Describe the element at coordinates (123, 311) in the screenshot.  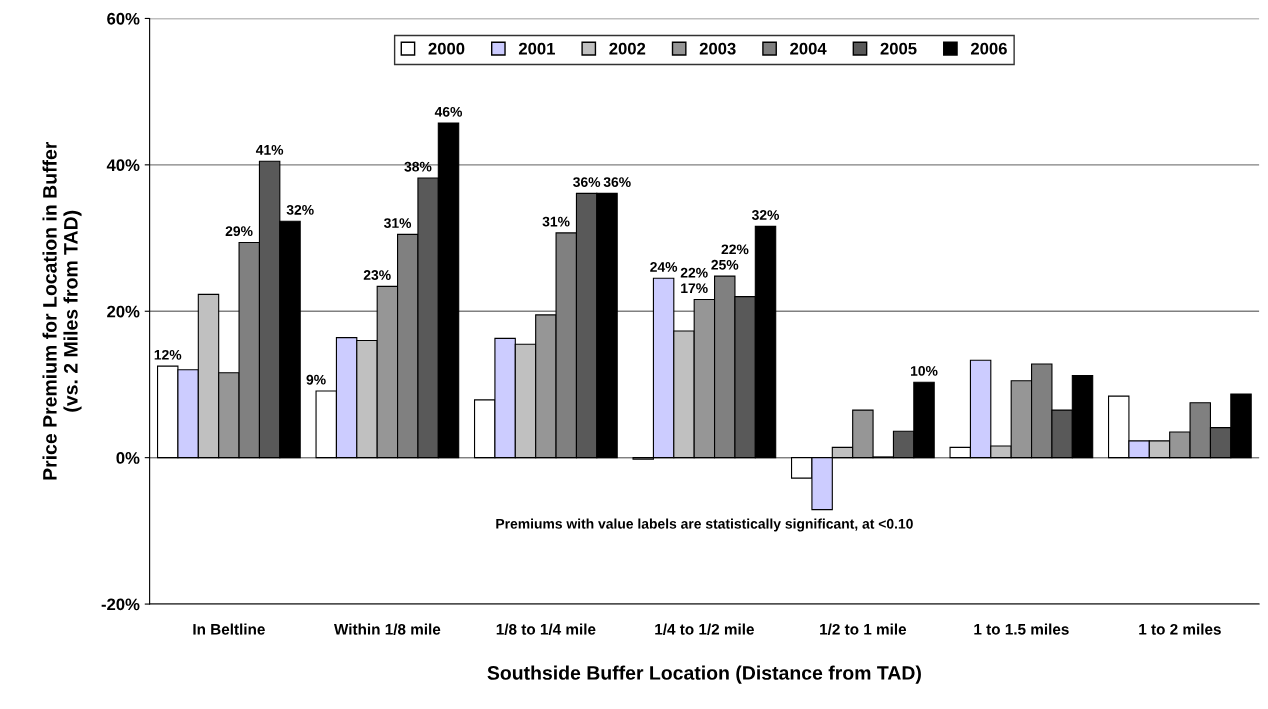
I see `y-tick-label: 20%` at that location.